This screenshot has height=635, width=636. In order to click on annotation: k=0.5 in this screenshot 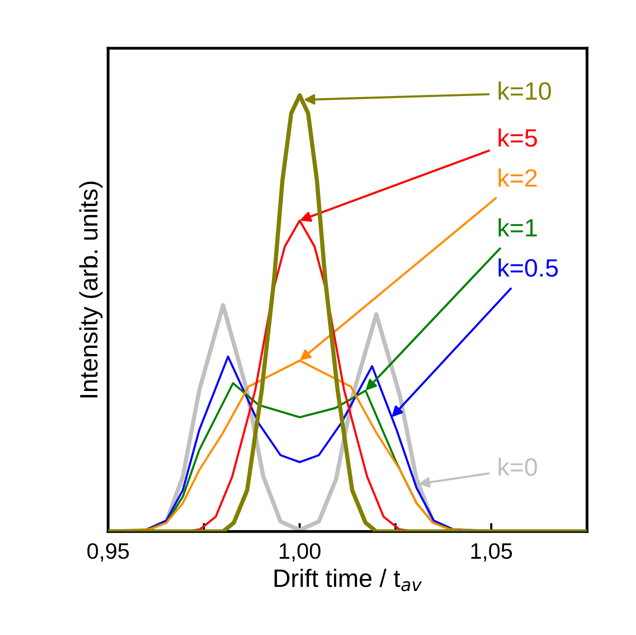, I will do `click(528, 267)`.